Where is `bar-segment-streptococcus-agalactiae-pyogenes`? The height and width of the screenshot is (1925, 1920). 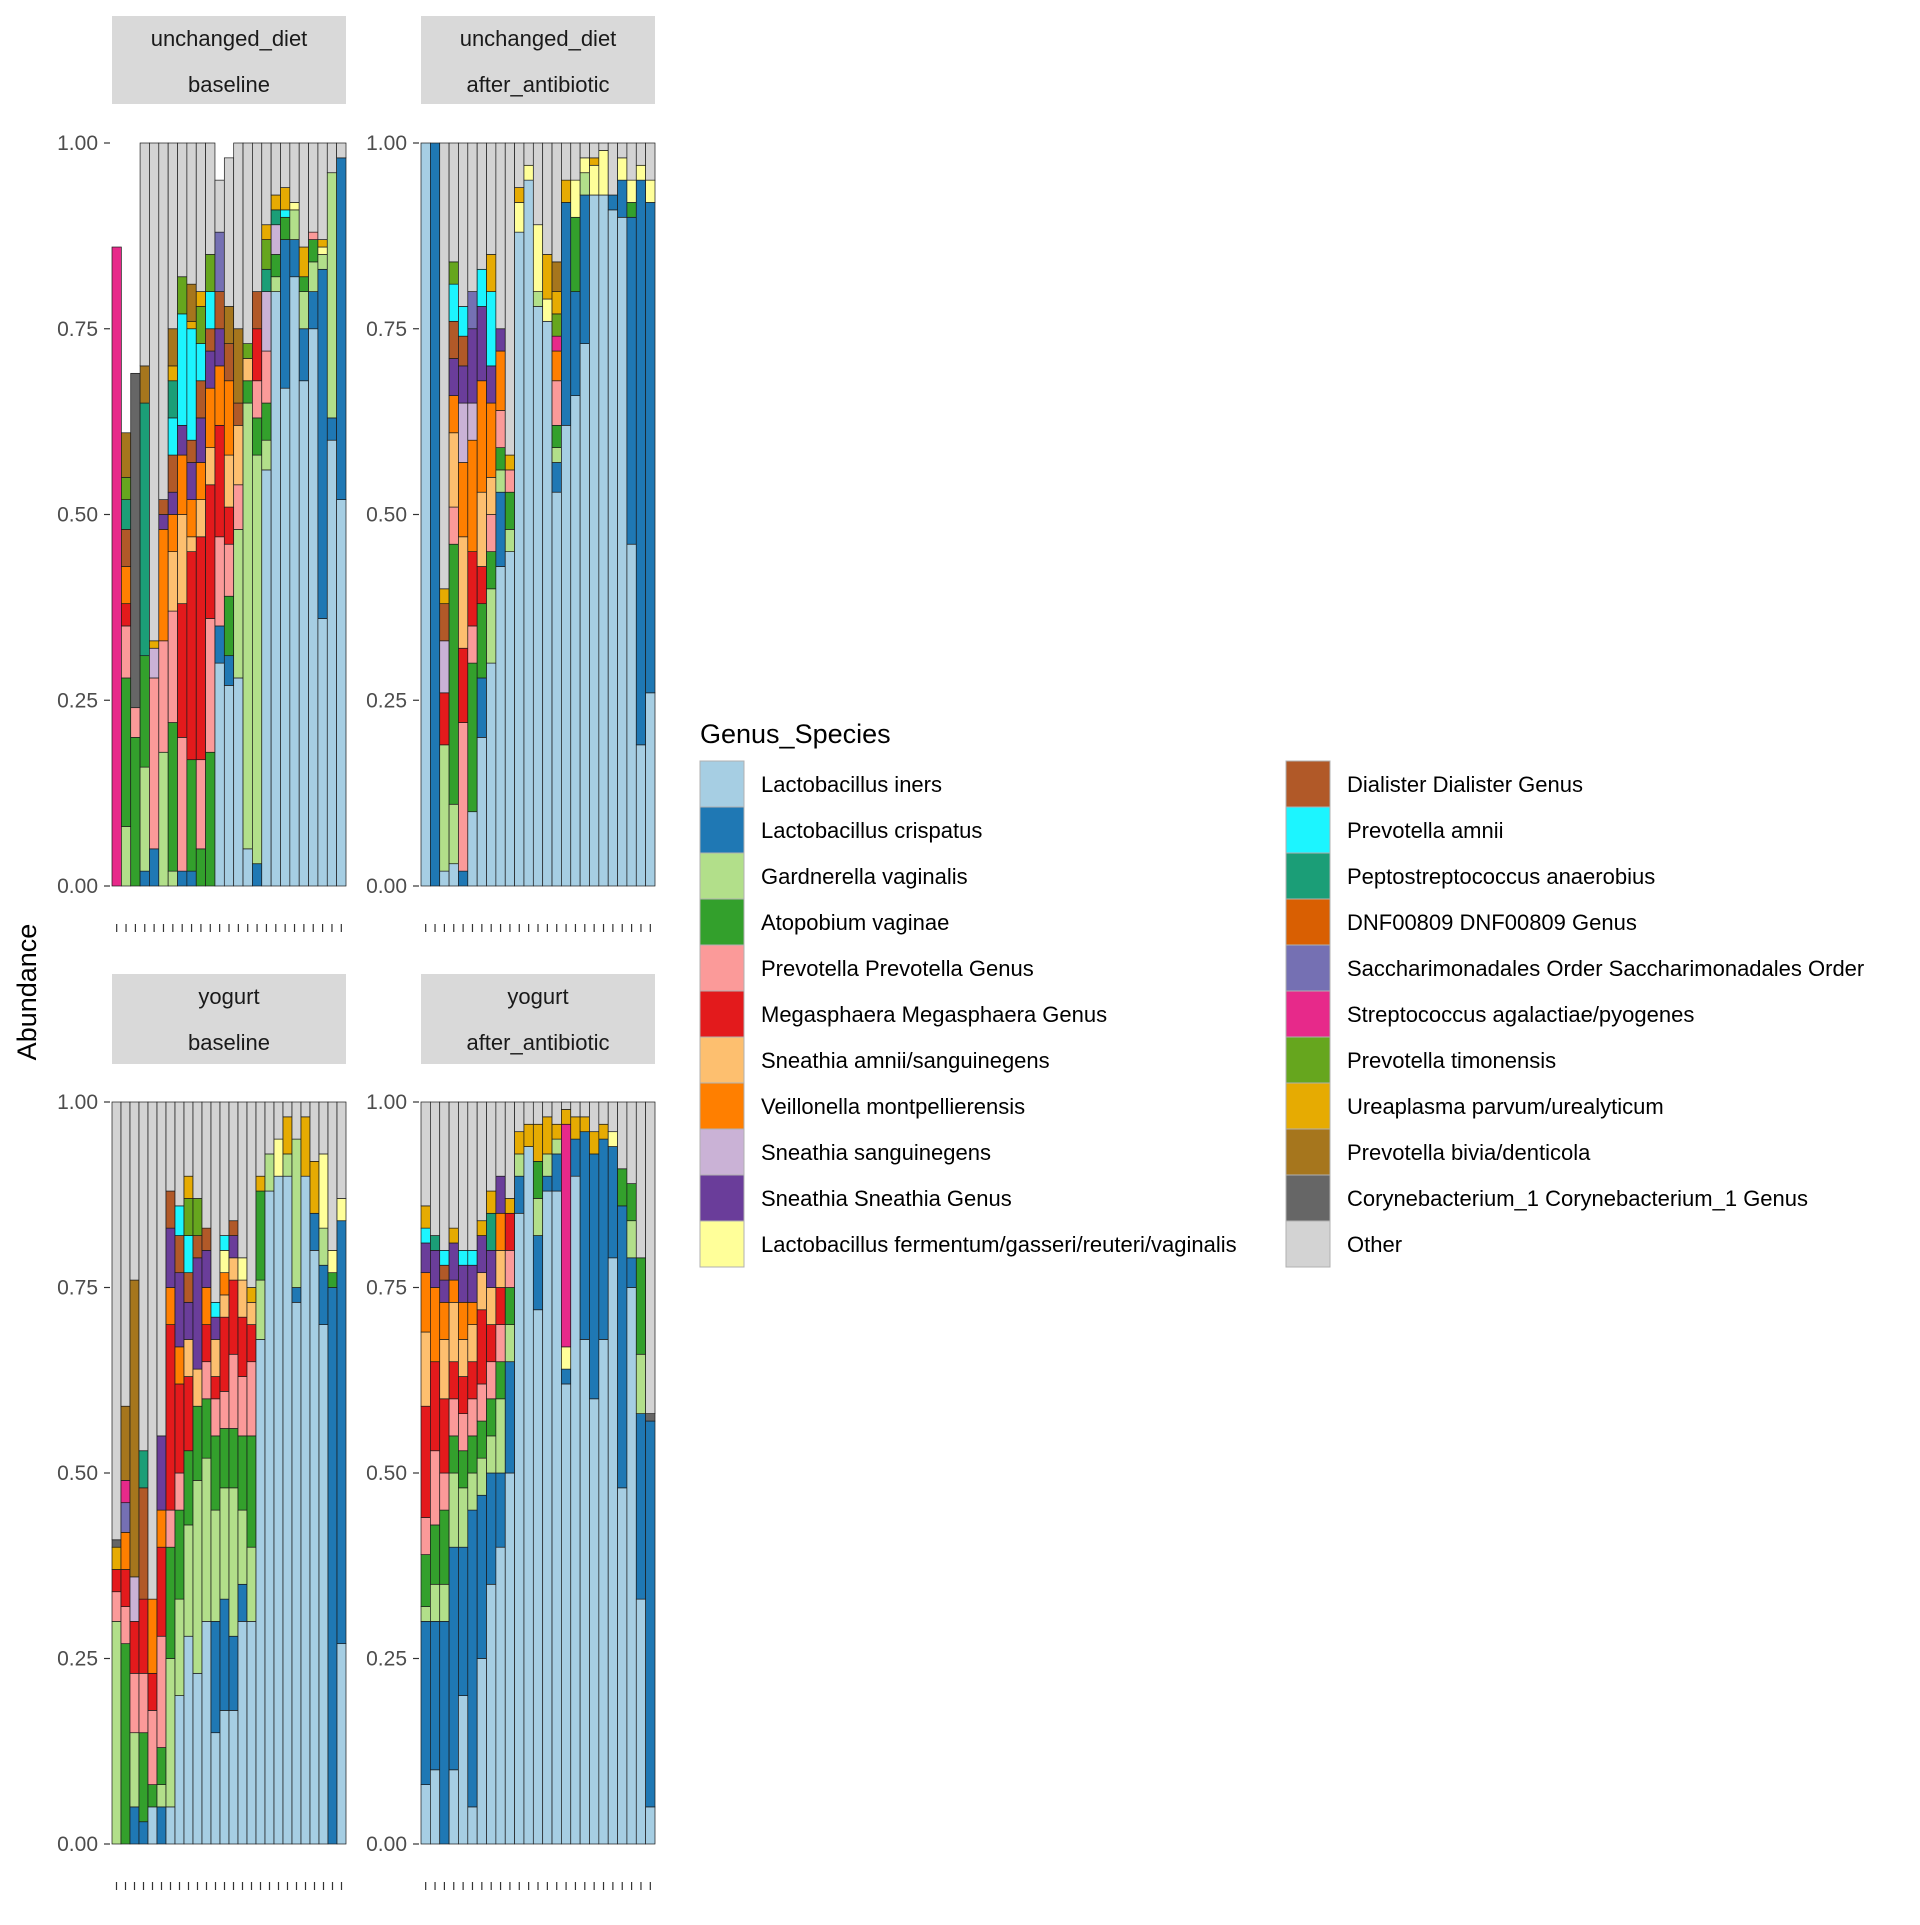
bar-segment-streptococcus-agalactiae-pyogenes is located at coordinates (556, 343).